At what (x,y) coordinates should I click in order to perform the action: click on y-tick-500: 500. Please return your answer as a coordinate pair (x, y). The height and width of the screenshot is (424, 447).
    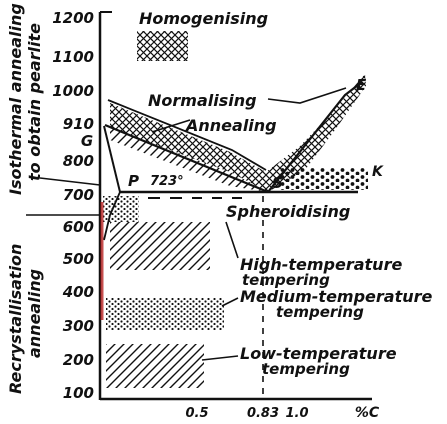
    Looking at the image, I should click on (78, 259).